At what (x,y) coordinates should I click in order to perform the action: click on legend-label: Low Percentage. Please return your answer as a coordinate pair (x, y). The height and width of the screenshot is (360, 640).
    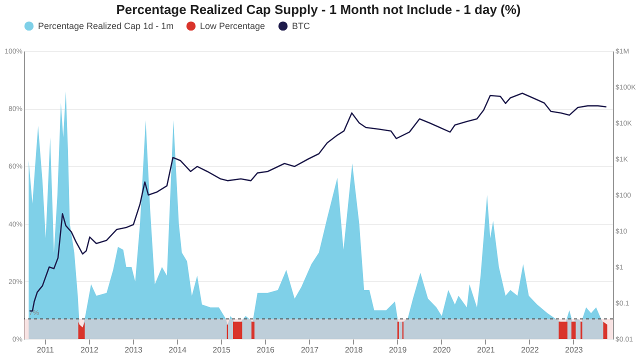
    Looking at the image, I should click on (233, 26).